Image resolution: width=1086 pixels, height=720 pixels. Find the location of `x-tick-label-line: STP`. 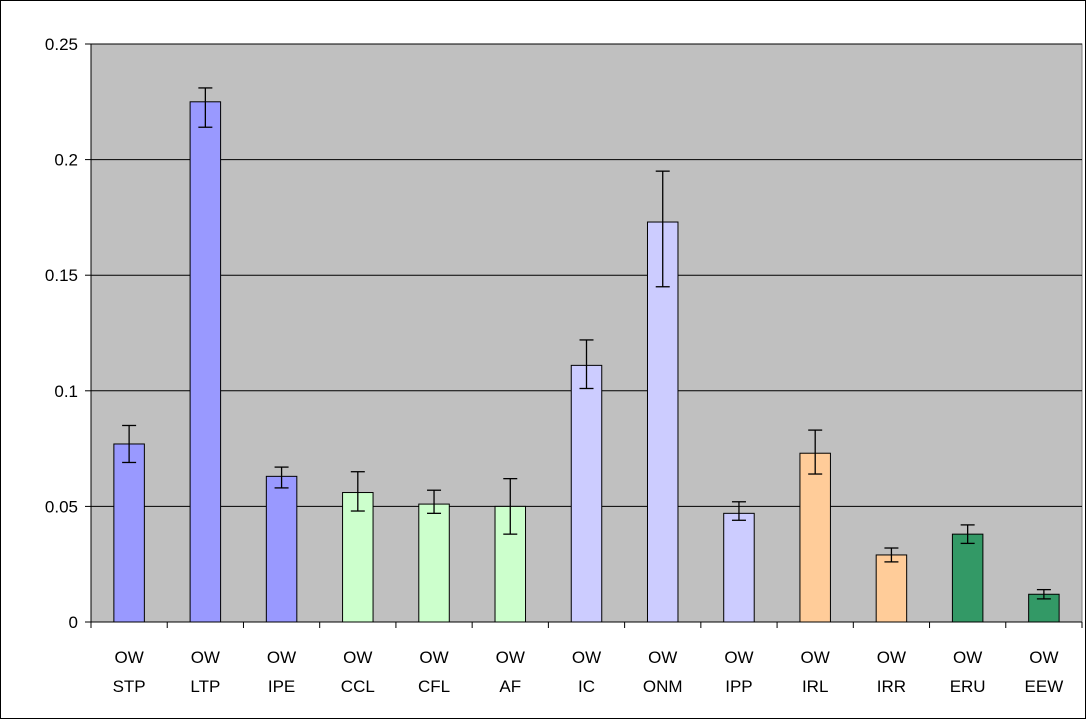

x-tick-label-line: STP is located at coordinates (129, 686).